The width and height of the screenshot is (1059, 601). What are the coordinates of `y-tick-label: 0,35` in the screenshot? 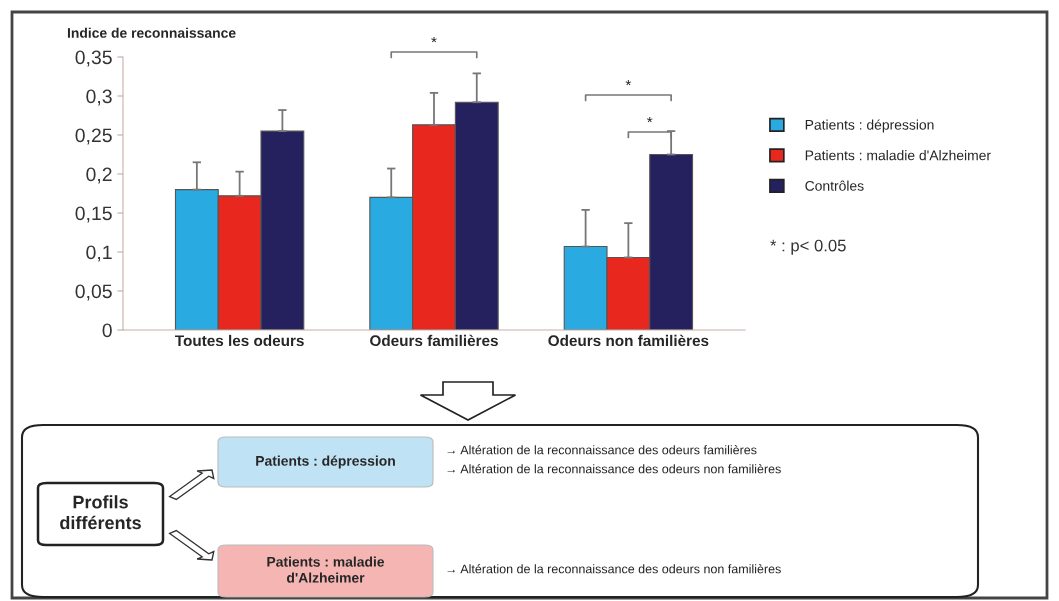 It's located at (93, 58).